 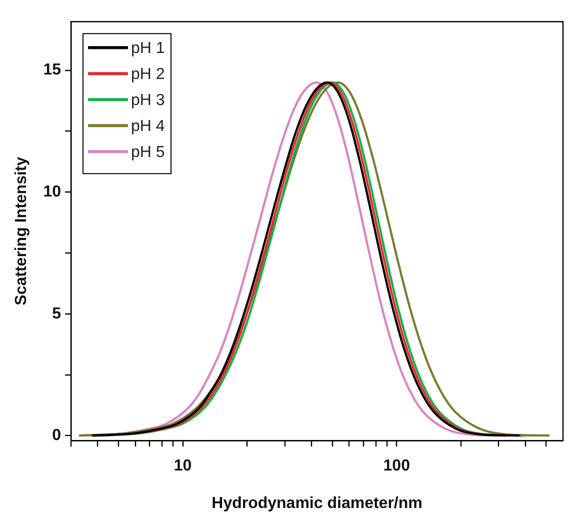 I want to click on y-tick-label: 5, so click(x=57, y=313).